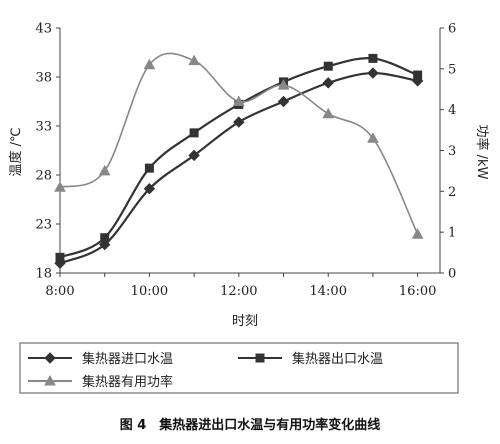  What do you see at coordinates (43, 225) in the screenshot?
I see `y-left-tick-label: 23` at bounding box center [43, 225].